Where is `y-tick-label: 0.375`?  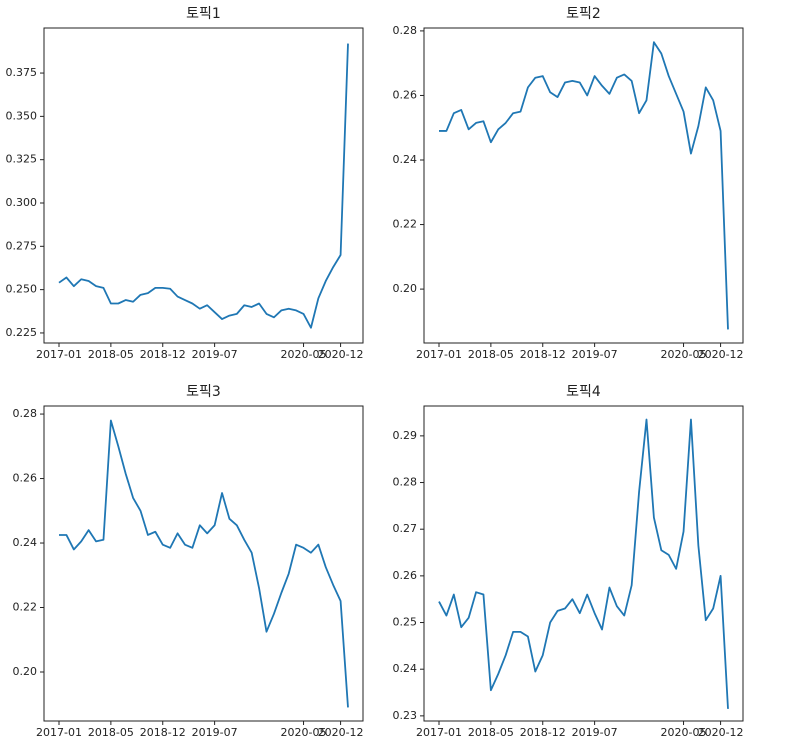 y-tick-label: 0.375 is located at coordinates (22, 72).